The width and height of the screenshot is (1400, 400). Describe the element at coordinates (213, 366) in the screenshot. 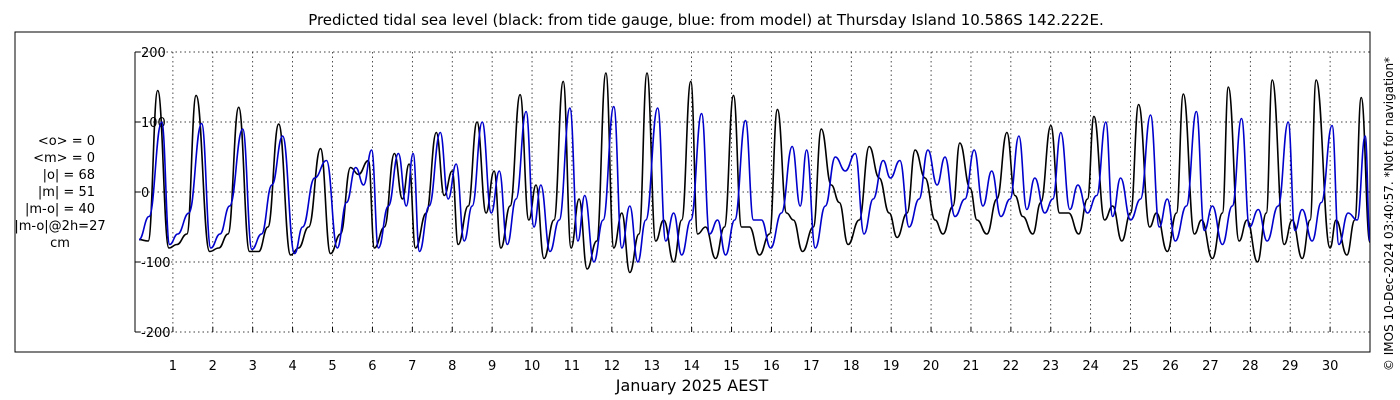

I see `x-tick-label: 2` at that location.